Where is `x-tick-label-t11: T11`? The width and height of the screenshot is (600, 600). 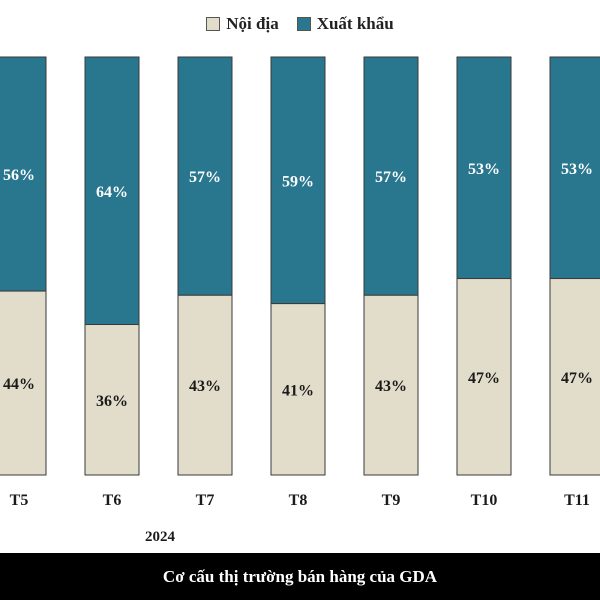 x-tick-label-t11: T11 is located at coordinates (577, 500).